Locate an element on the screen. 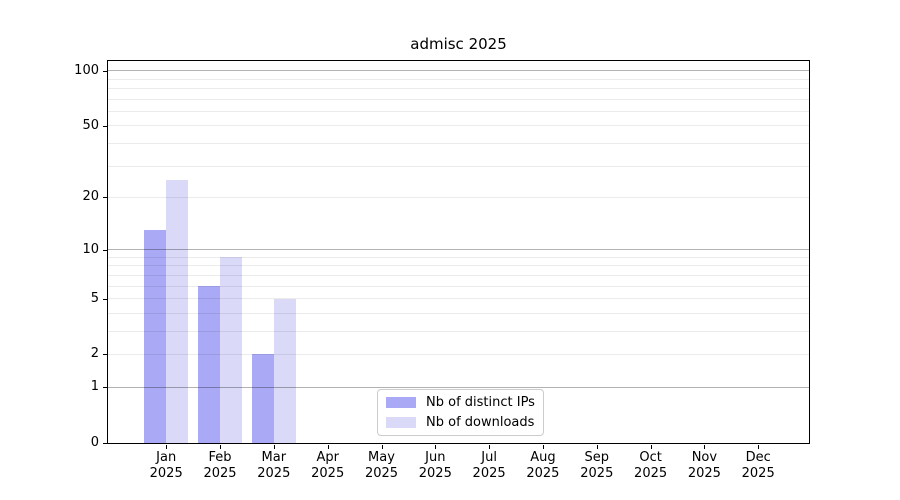 Image resolution: width=900 pixels, height=500 pixels. x-tick-month: Apr is located at coordinates (327, 457).